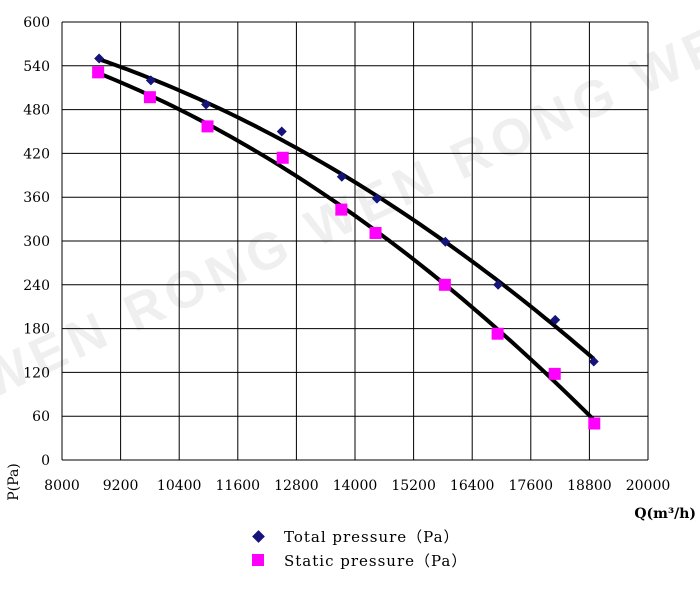  I want to click on x-tick-label: 8000, so click(62, 486).